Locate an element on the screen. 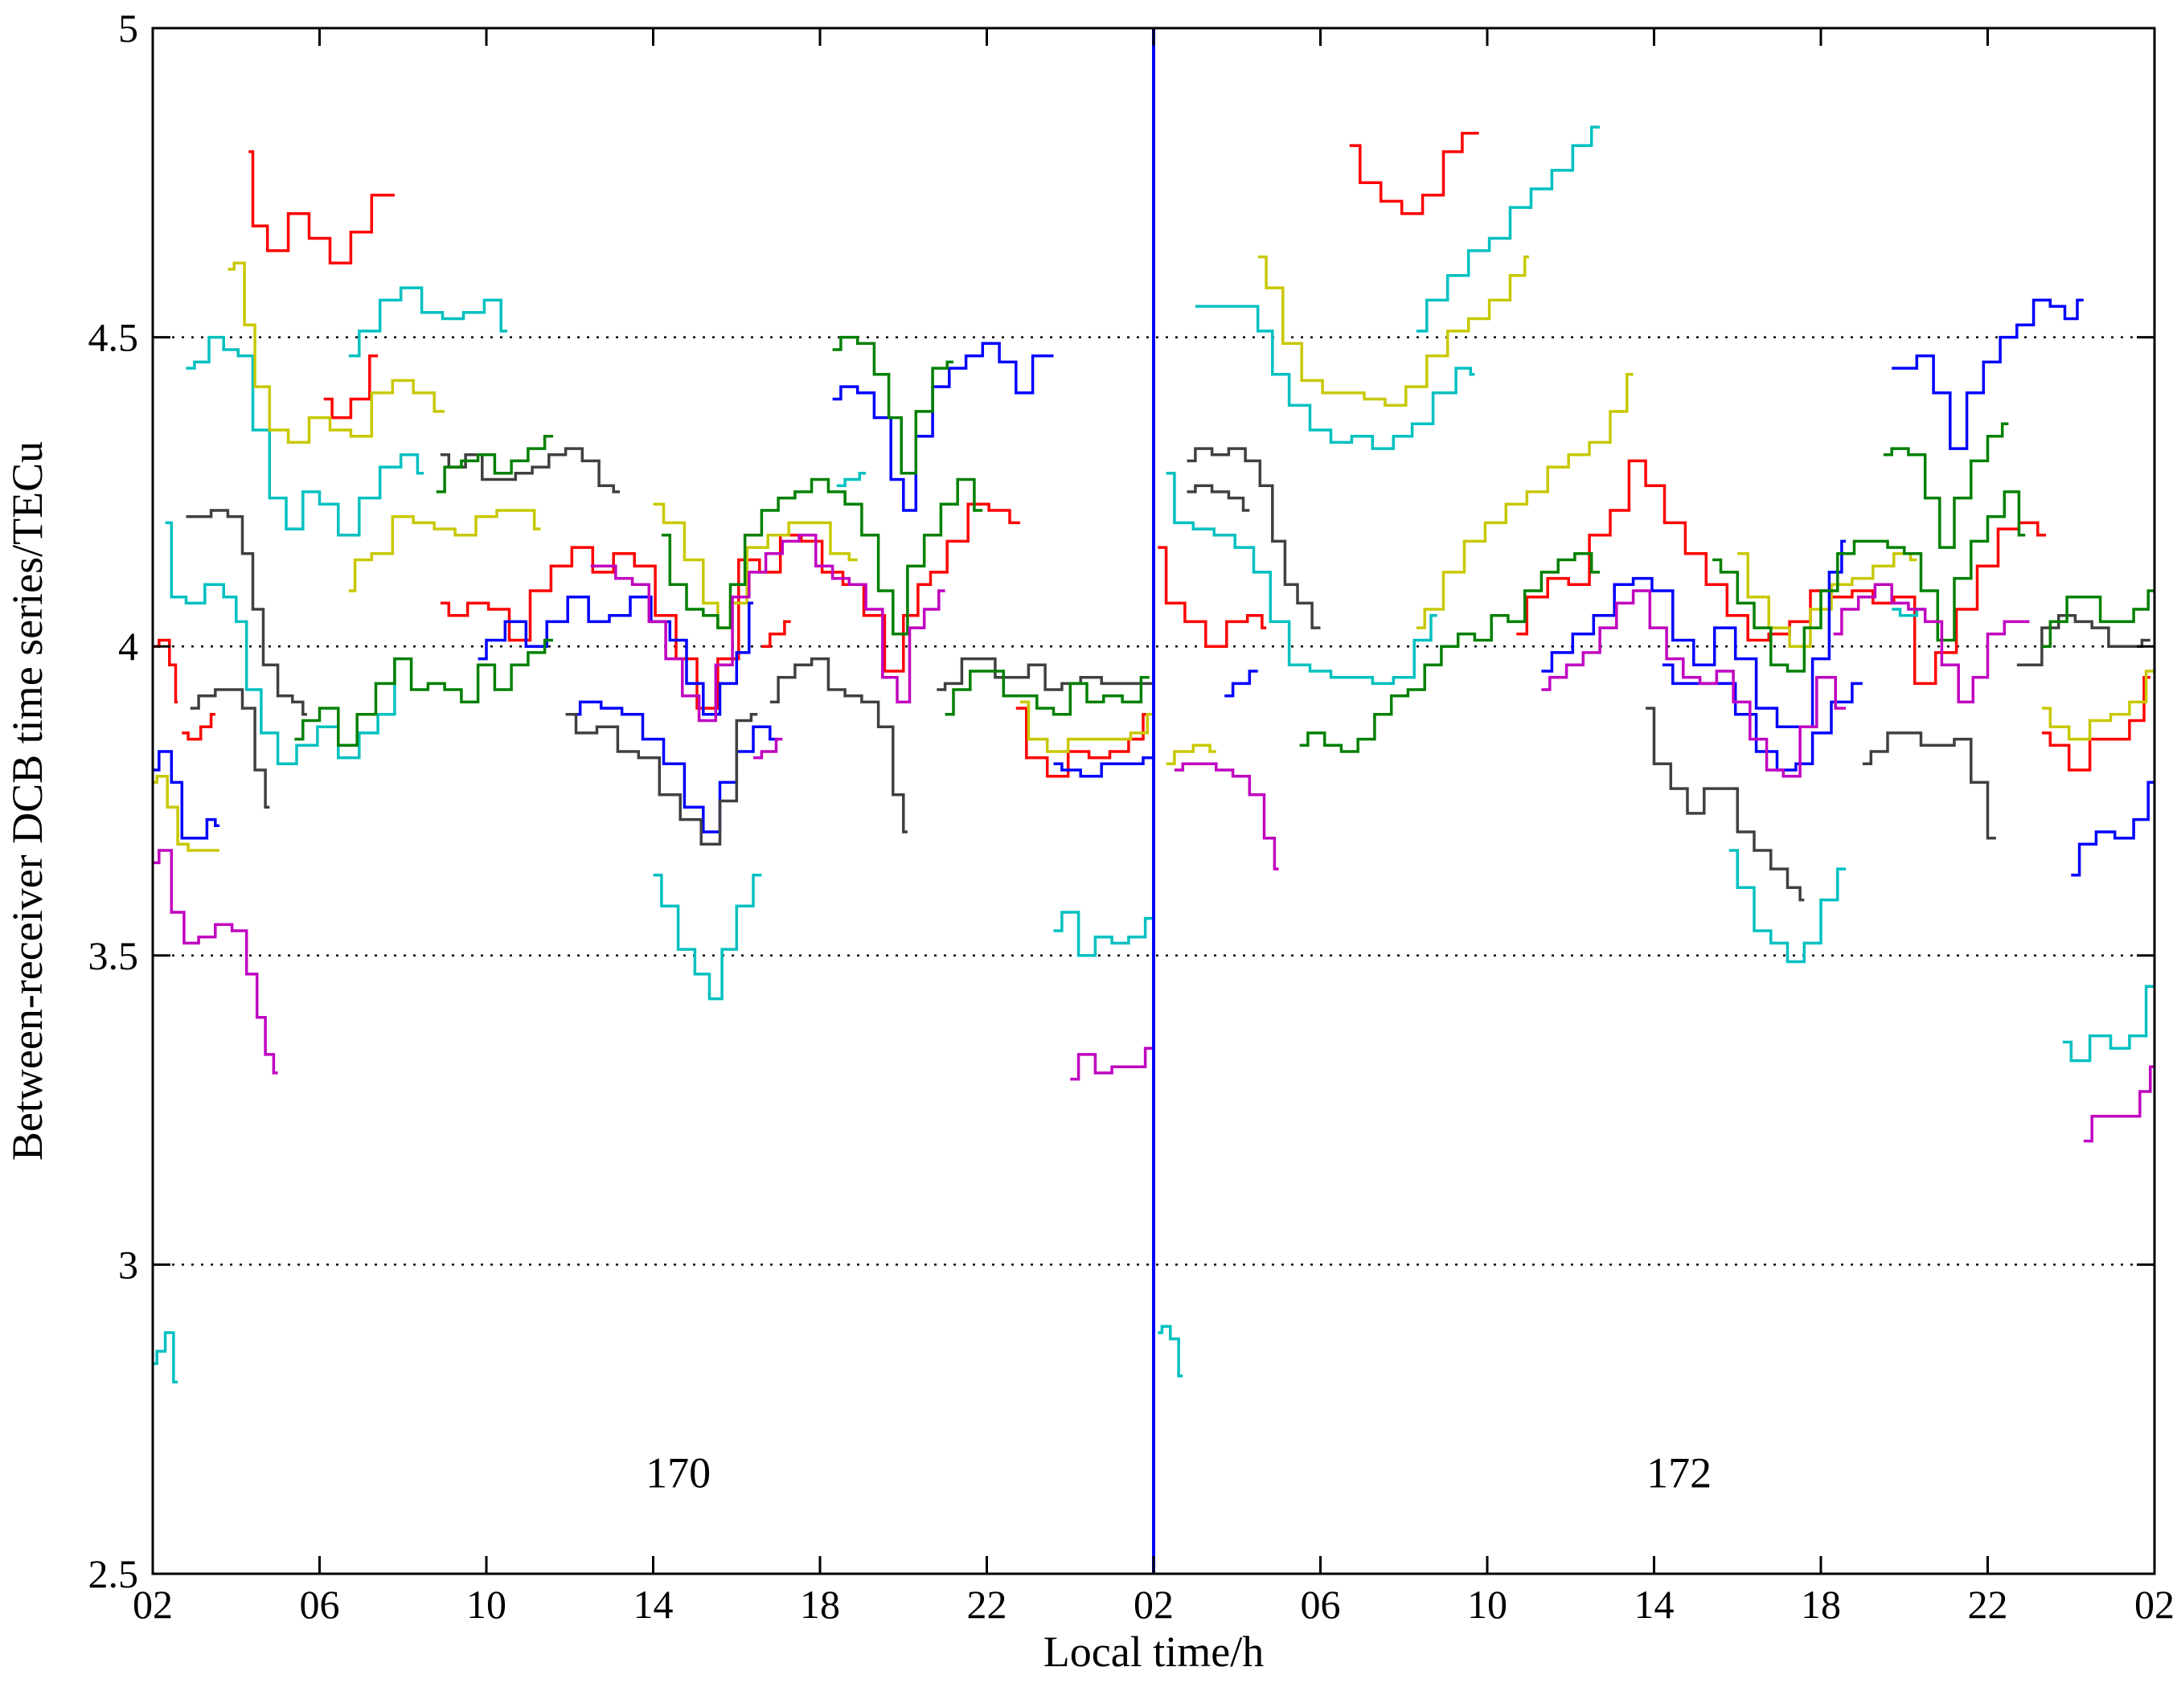  x-tick-labels: 02 06 10 14 18 22 02 06 10 14 18 22 02 is located at coordinates (1154, 1605).